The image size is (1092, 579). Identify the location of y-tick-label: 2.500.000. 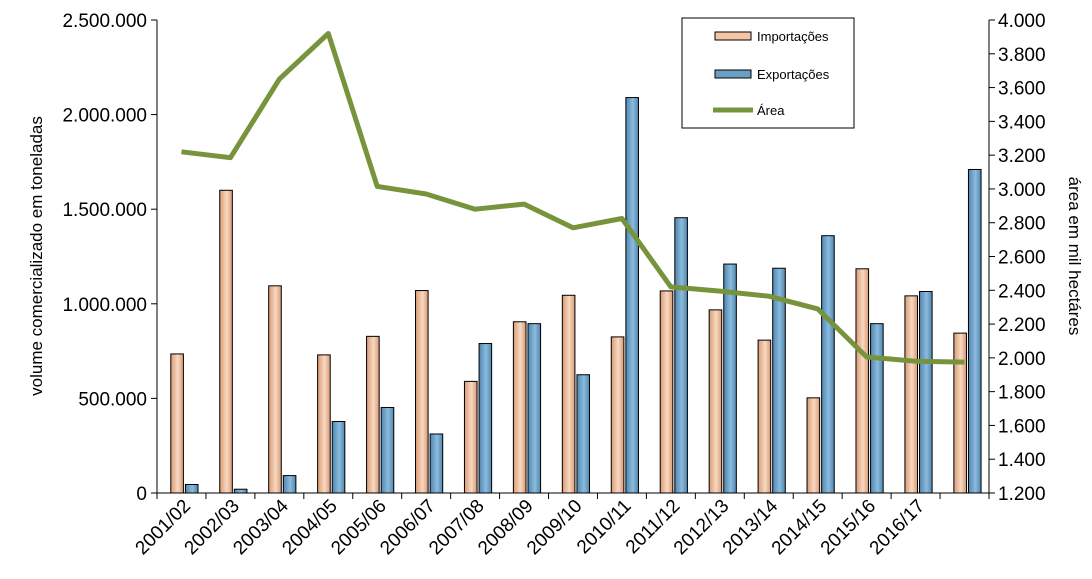
(104, 21).